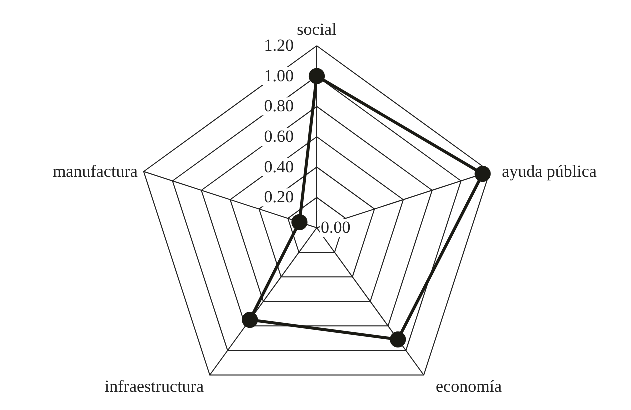 The height and width of the screenshot is (410, 631). I want to click on spoke-label: social, so click(317, 29).